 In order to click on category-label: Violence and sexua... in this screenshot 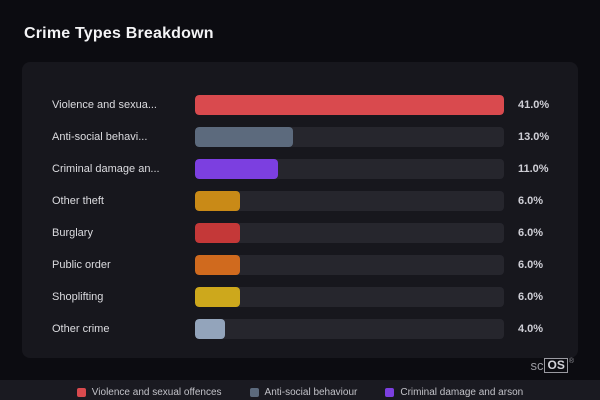, I will do `click(104, 105)`.